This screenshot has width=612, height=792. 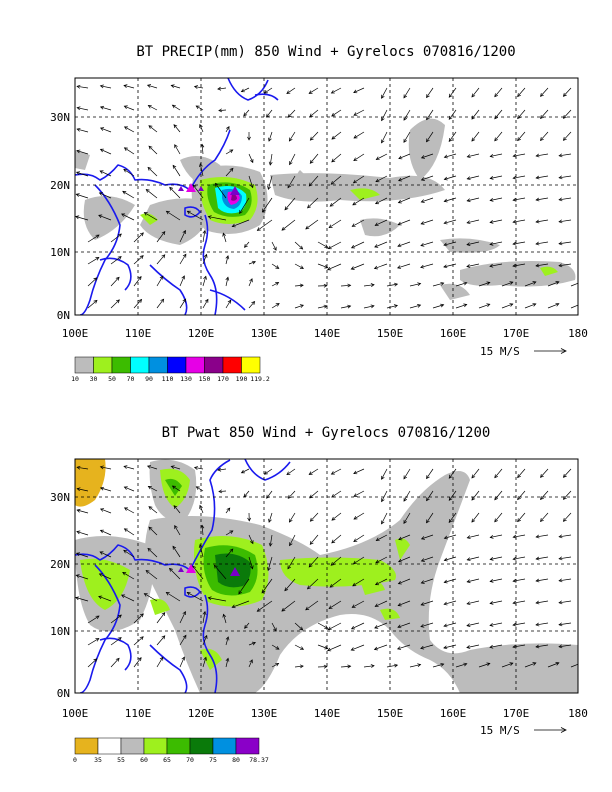 What do you see at coordinates (75, 333) in the screenshot?
I see `lon-label: 100E` at bounding box center [75, 333].